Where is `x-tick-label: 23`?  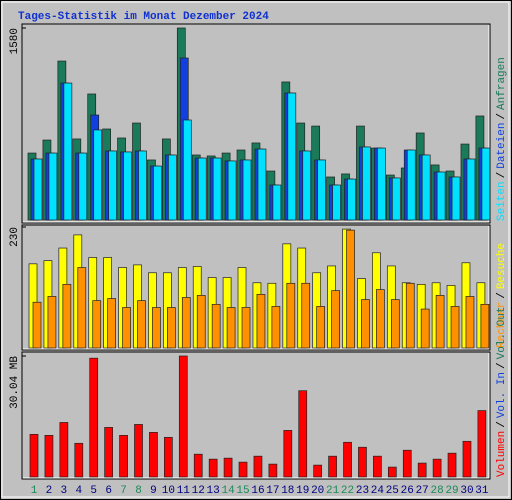 x-tick-label: 23 is located at coordinates (362, 491).